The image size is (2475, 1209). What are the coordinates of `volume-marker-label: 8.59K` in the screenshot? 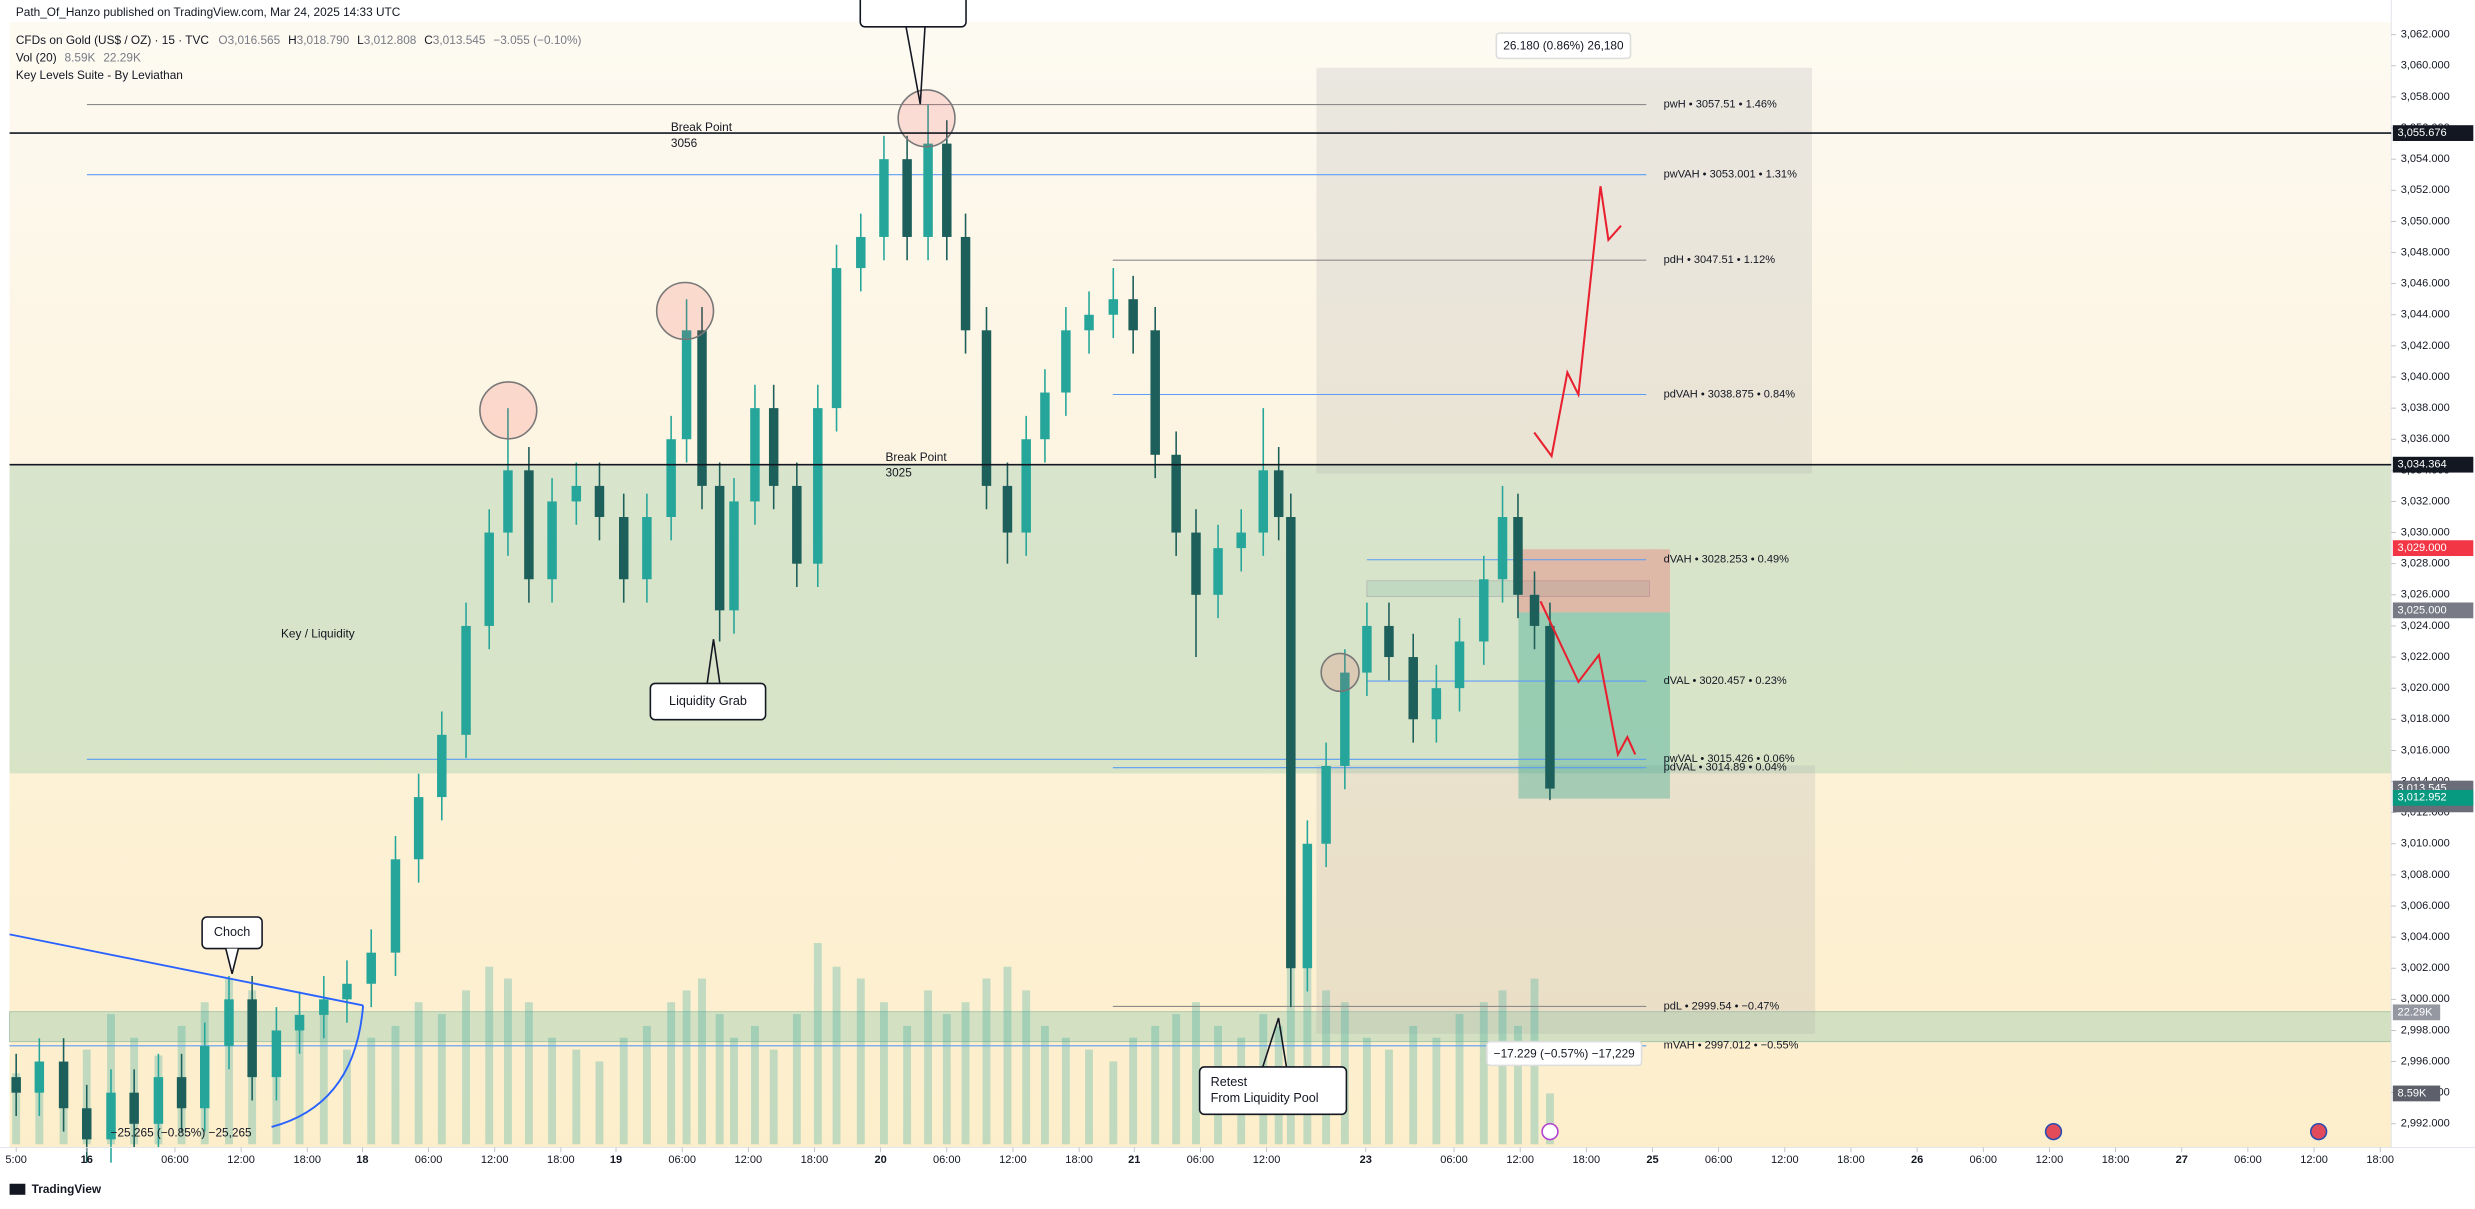 It's located at (2412, 1093).